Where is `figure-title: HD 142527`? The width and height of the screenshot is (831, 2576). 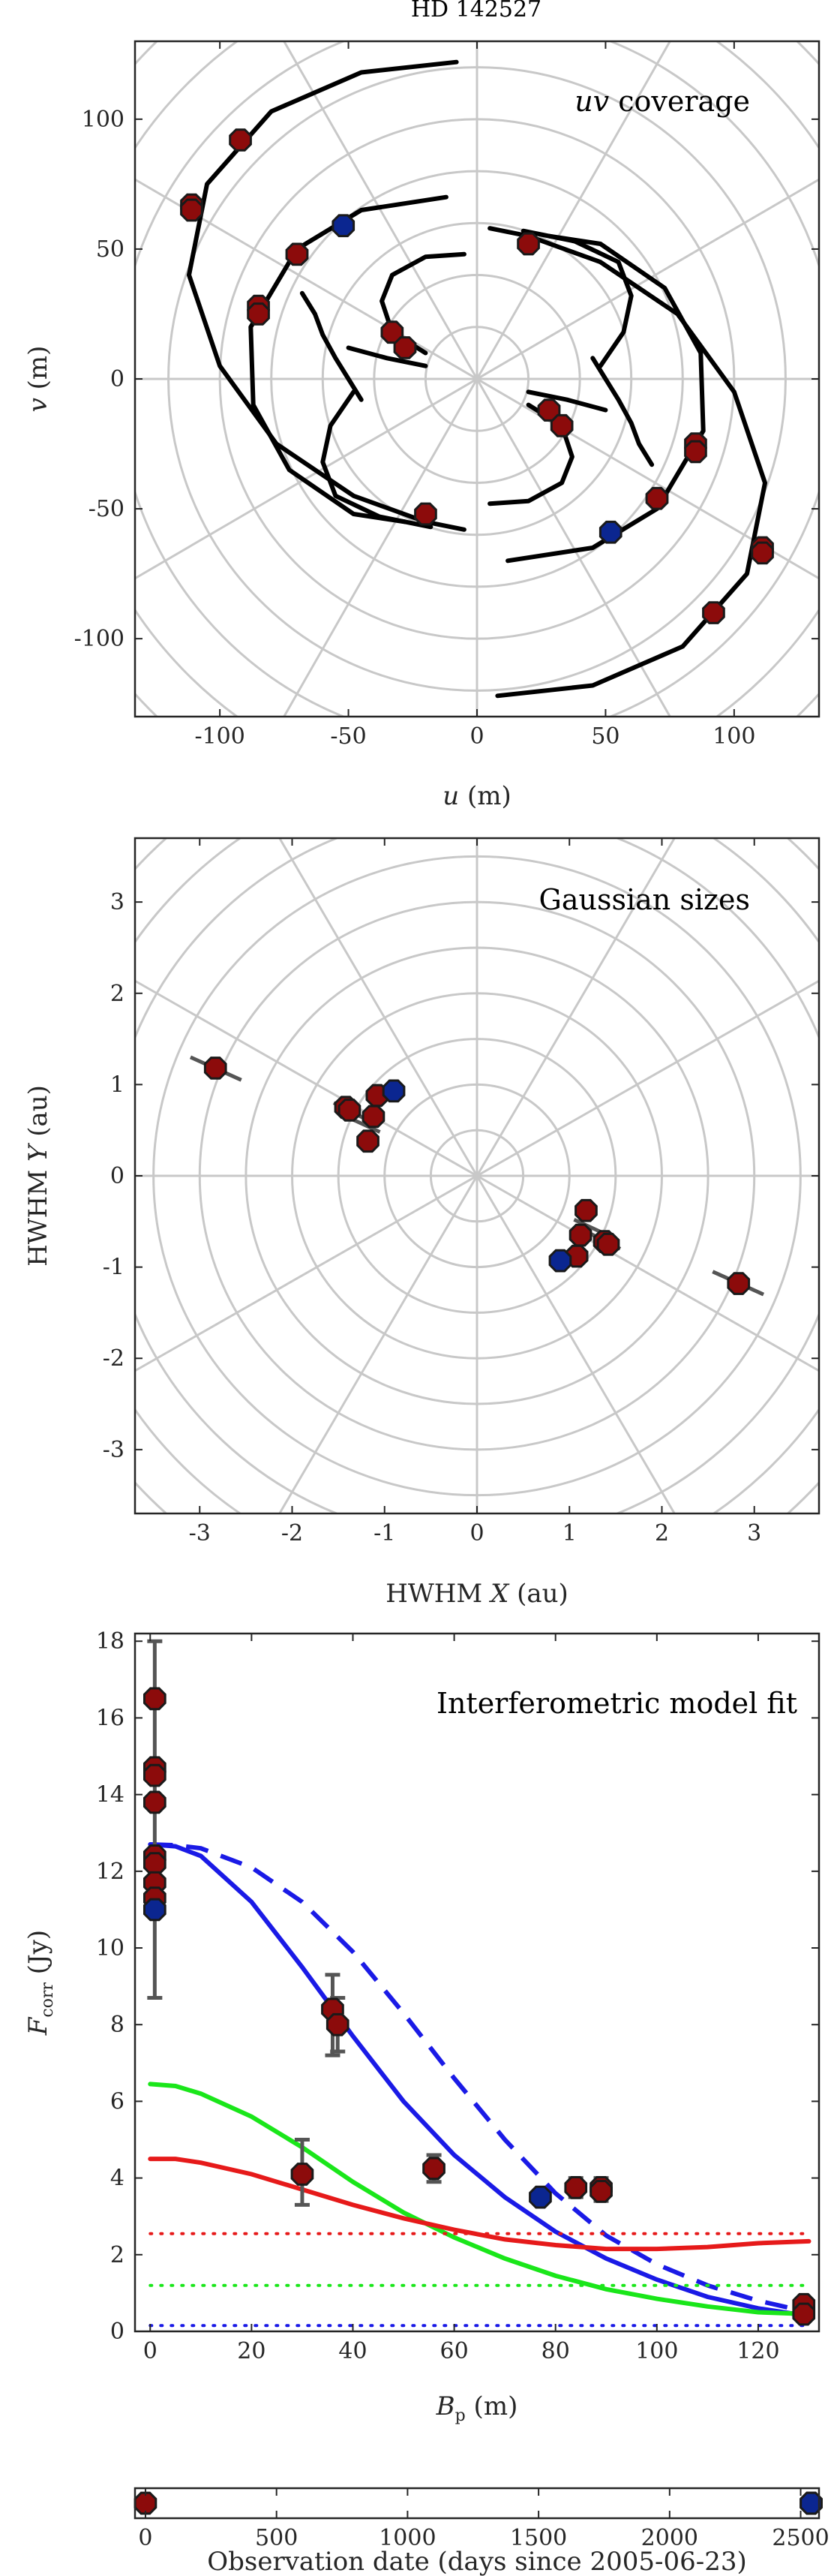 figure-title: HD 142527 is located at coordinates (476, 11).